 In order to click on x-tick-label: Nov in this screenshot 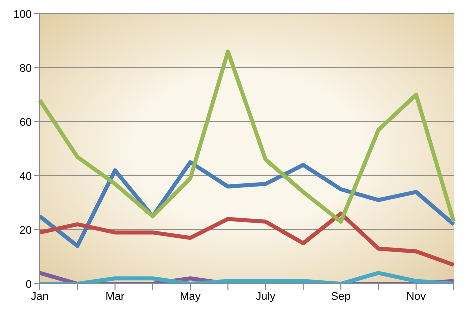, I will do `click(416, 296)`.